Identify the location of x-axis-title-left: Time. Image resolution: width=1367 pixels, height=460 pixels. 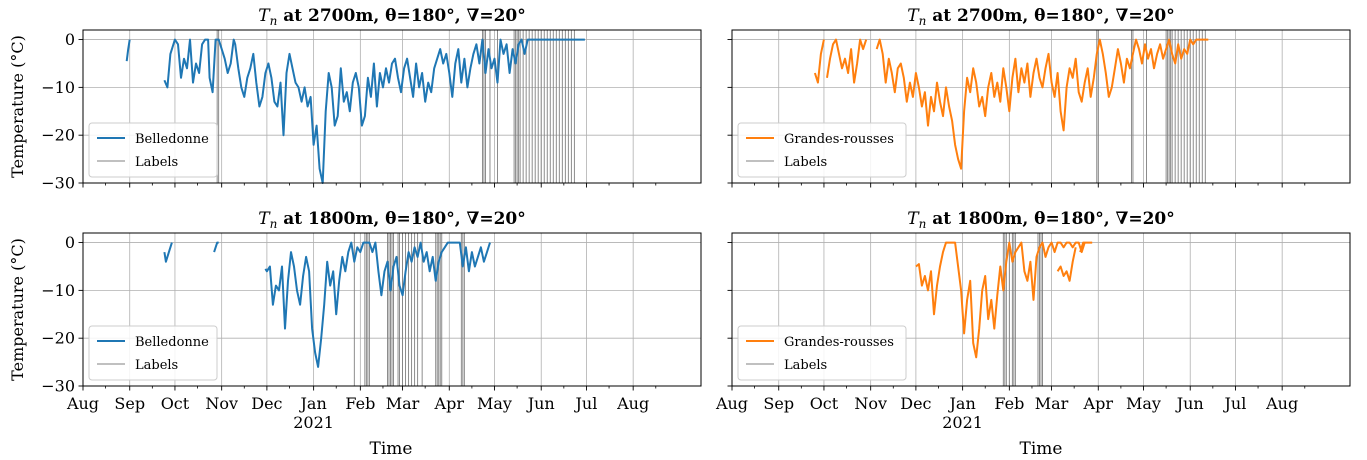
(391, 449).